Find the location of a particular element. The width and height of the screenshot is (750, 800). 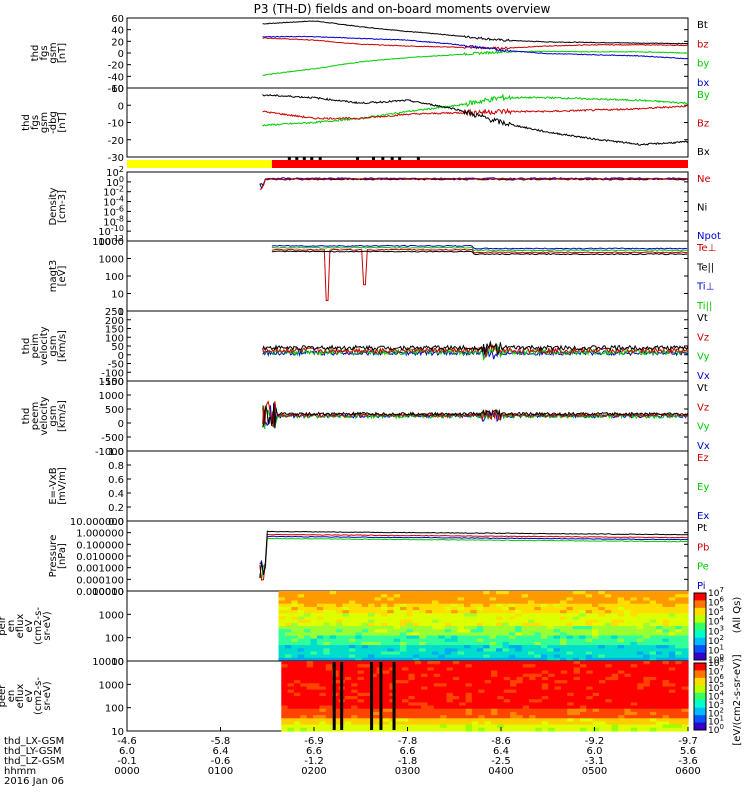

legend-Ey: Ey is located at coordinates (703, 487).